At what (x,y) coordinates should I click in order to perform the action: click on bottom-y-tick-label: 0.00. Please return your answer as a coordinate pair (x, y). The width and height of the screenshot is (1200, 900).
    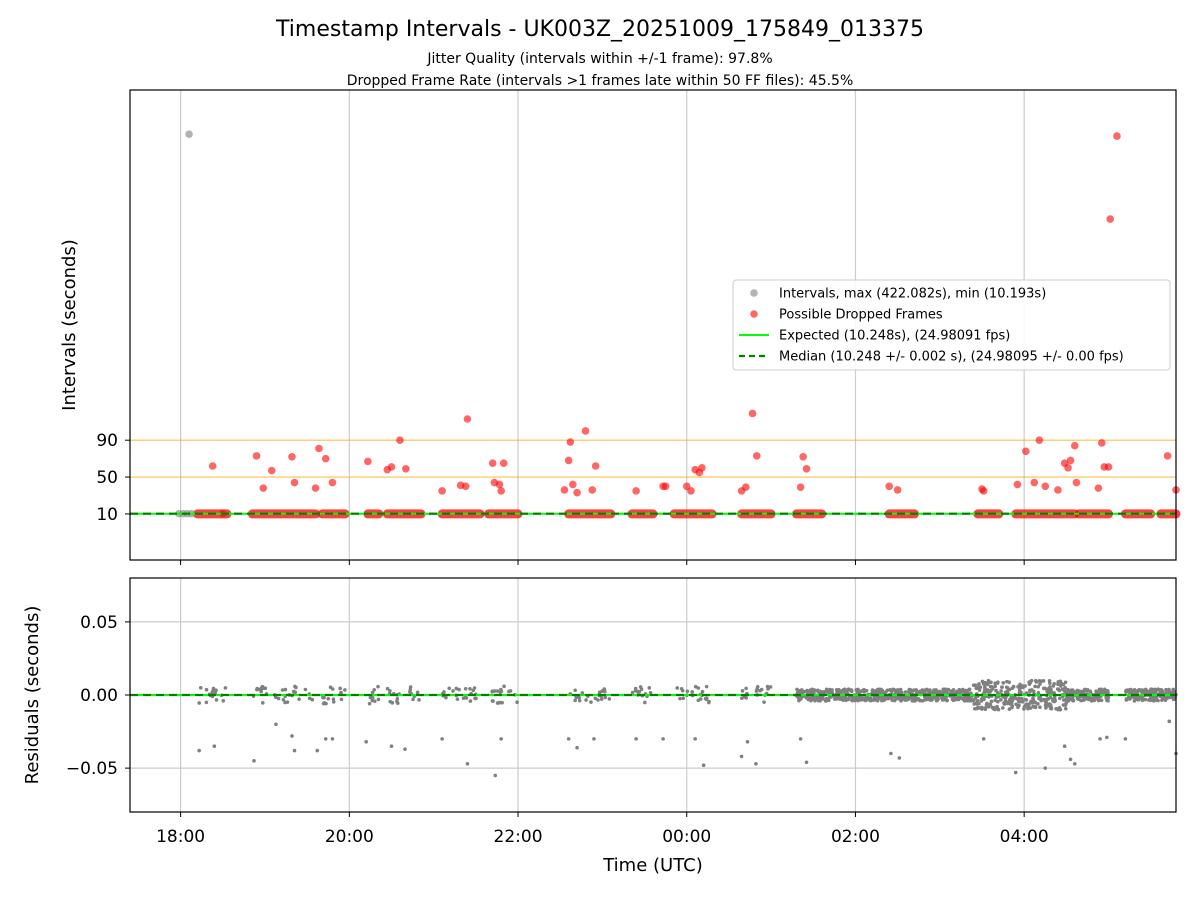
    Looking at the image, I should click on (99, 696).